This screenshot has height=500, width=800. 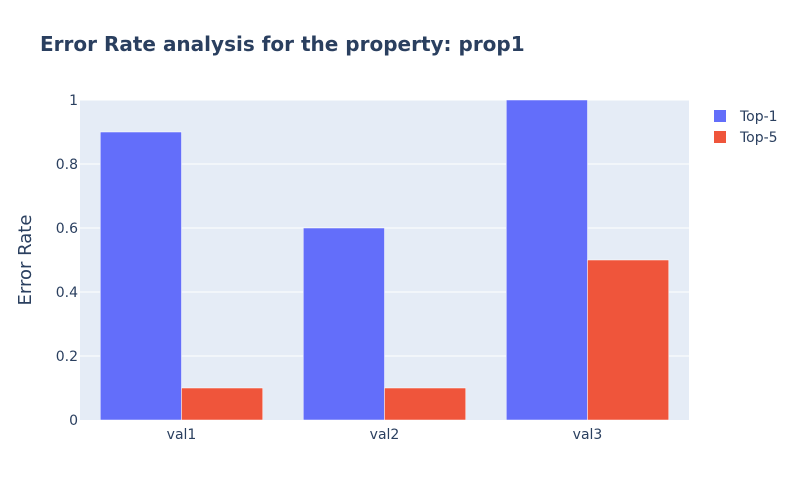 What do you see at coordinates (73, 421) in the screenshot?
I see `y-tick-label: 0` at bounding box center [73, 421].